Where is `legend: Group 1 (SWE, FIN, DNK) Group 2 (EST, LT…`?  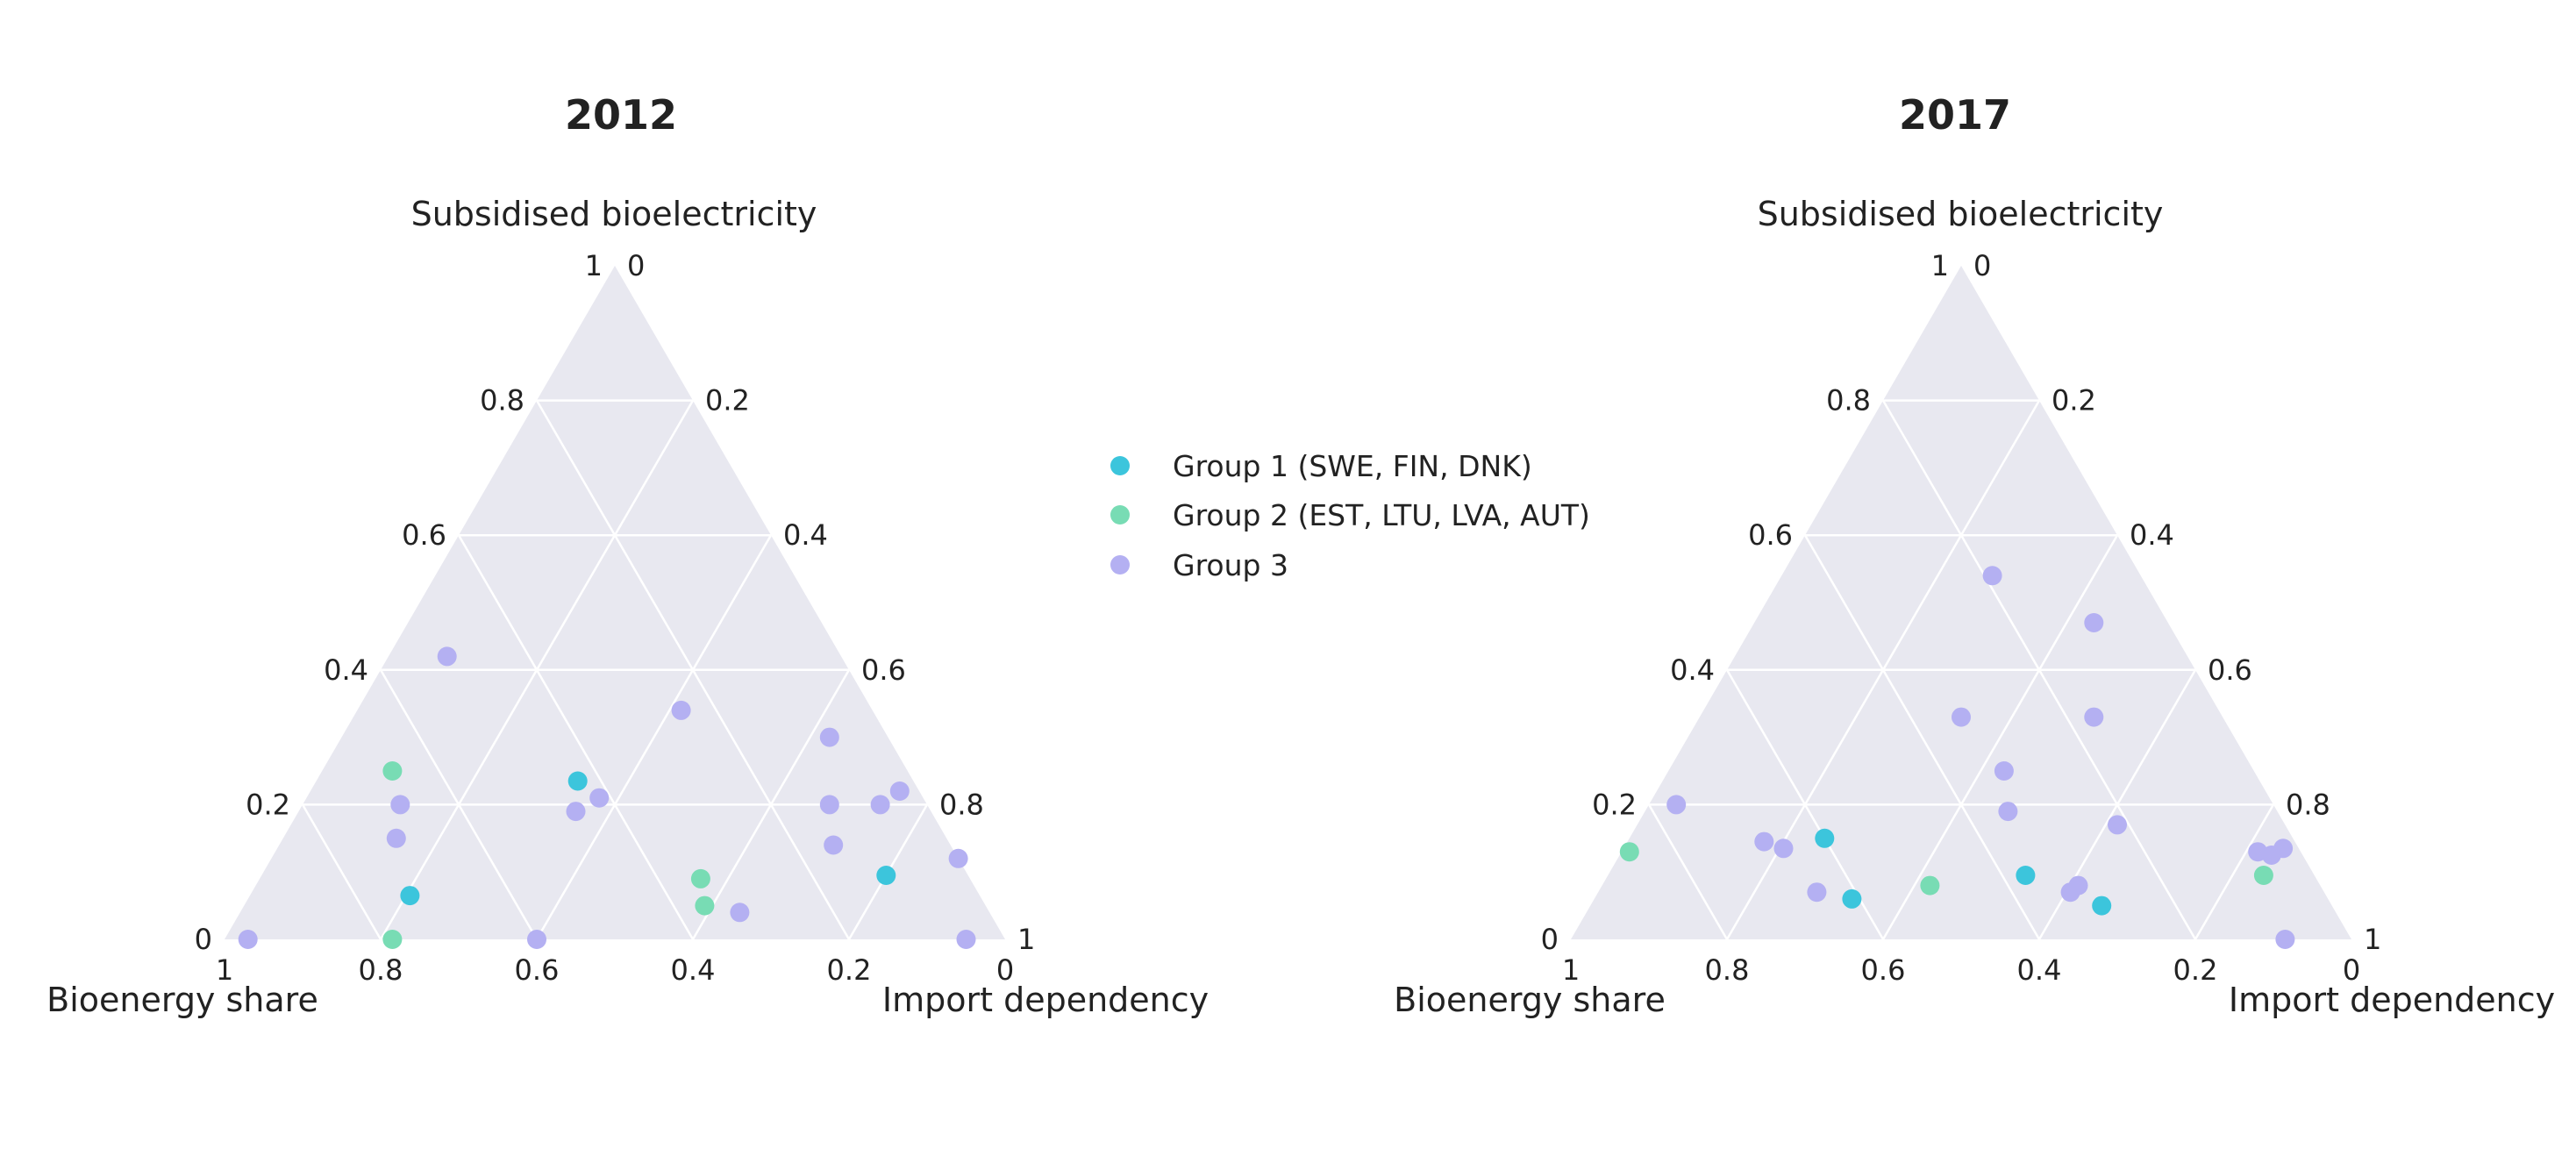 legend: Group 1 (SWE, FIN, DNK) Group 2 (EST, LT… is located at coordinates (1350, 515).